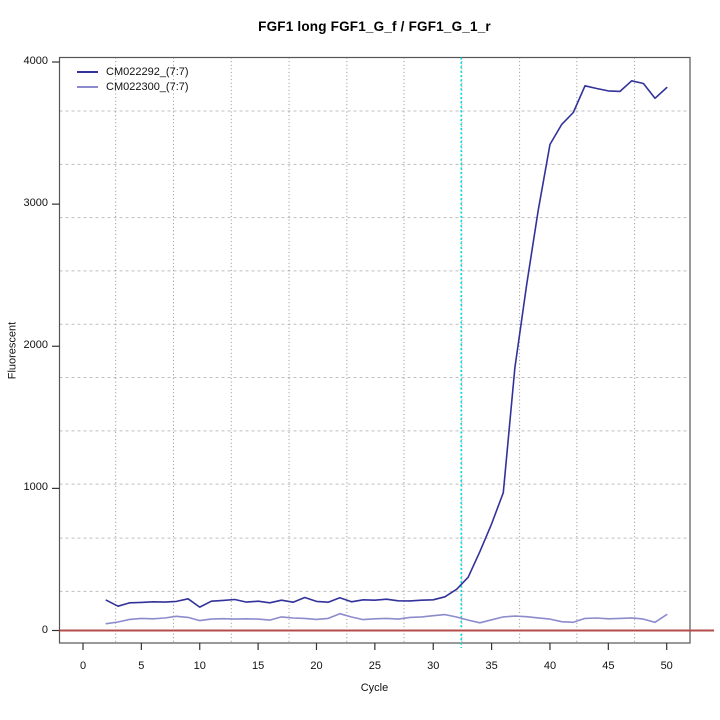  I want to click on legend: CM022292_(7:7) CM022300_(7:7), so click(133, 79).